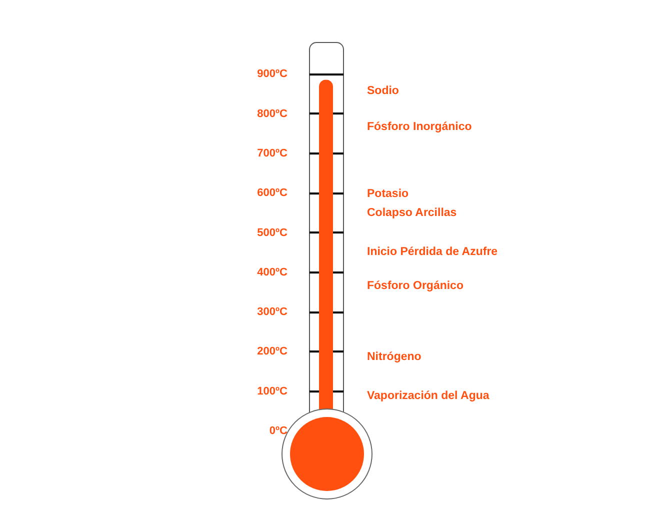 This screenshot has height=524, width=657. I want to click on y-tick-label: 200ºC, so click(272, 352).